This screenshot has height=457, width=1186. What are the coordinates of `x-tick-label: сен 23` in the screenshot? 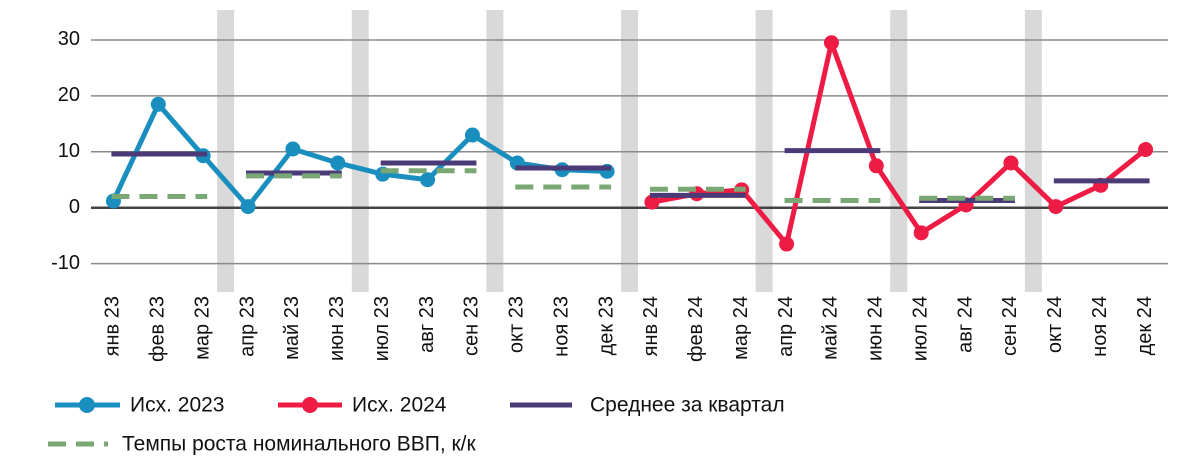 It's located at (472, 326).